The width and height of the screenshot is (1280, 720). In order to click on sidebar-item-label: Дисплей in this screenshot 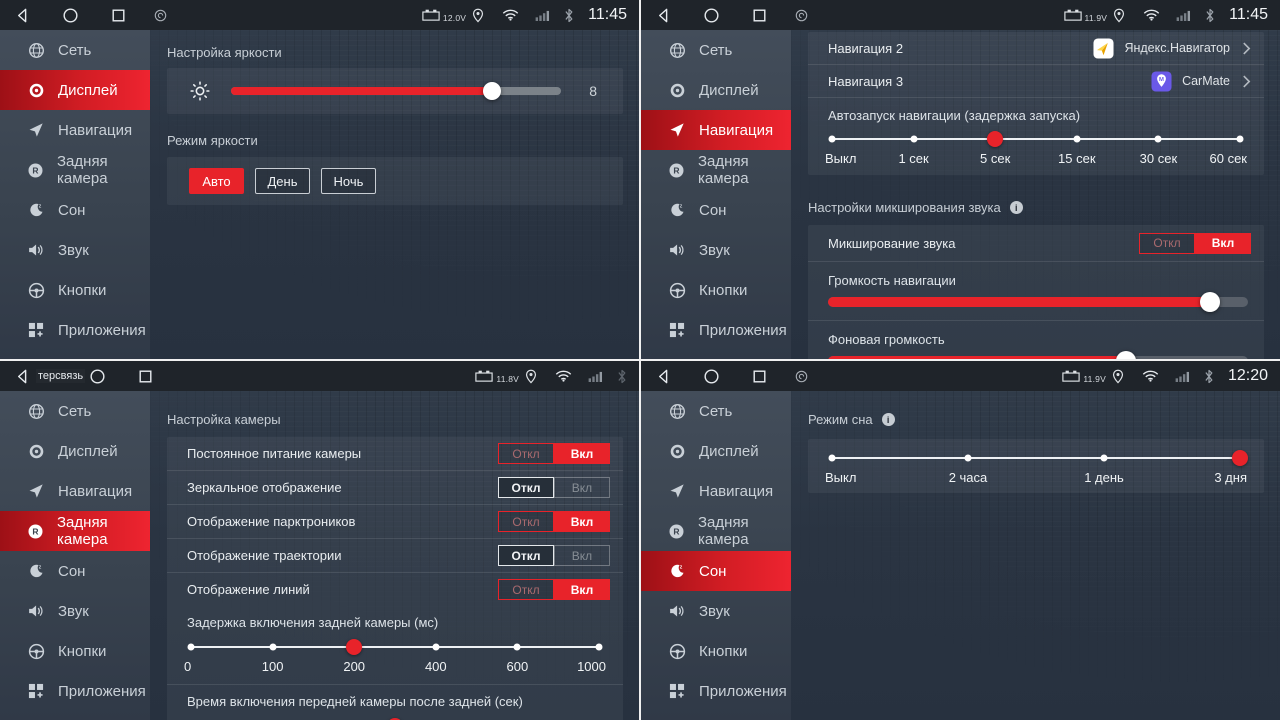, I will do `click(88, 90)`.